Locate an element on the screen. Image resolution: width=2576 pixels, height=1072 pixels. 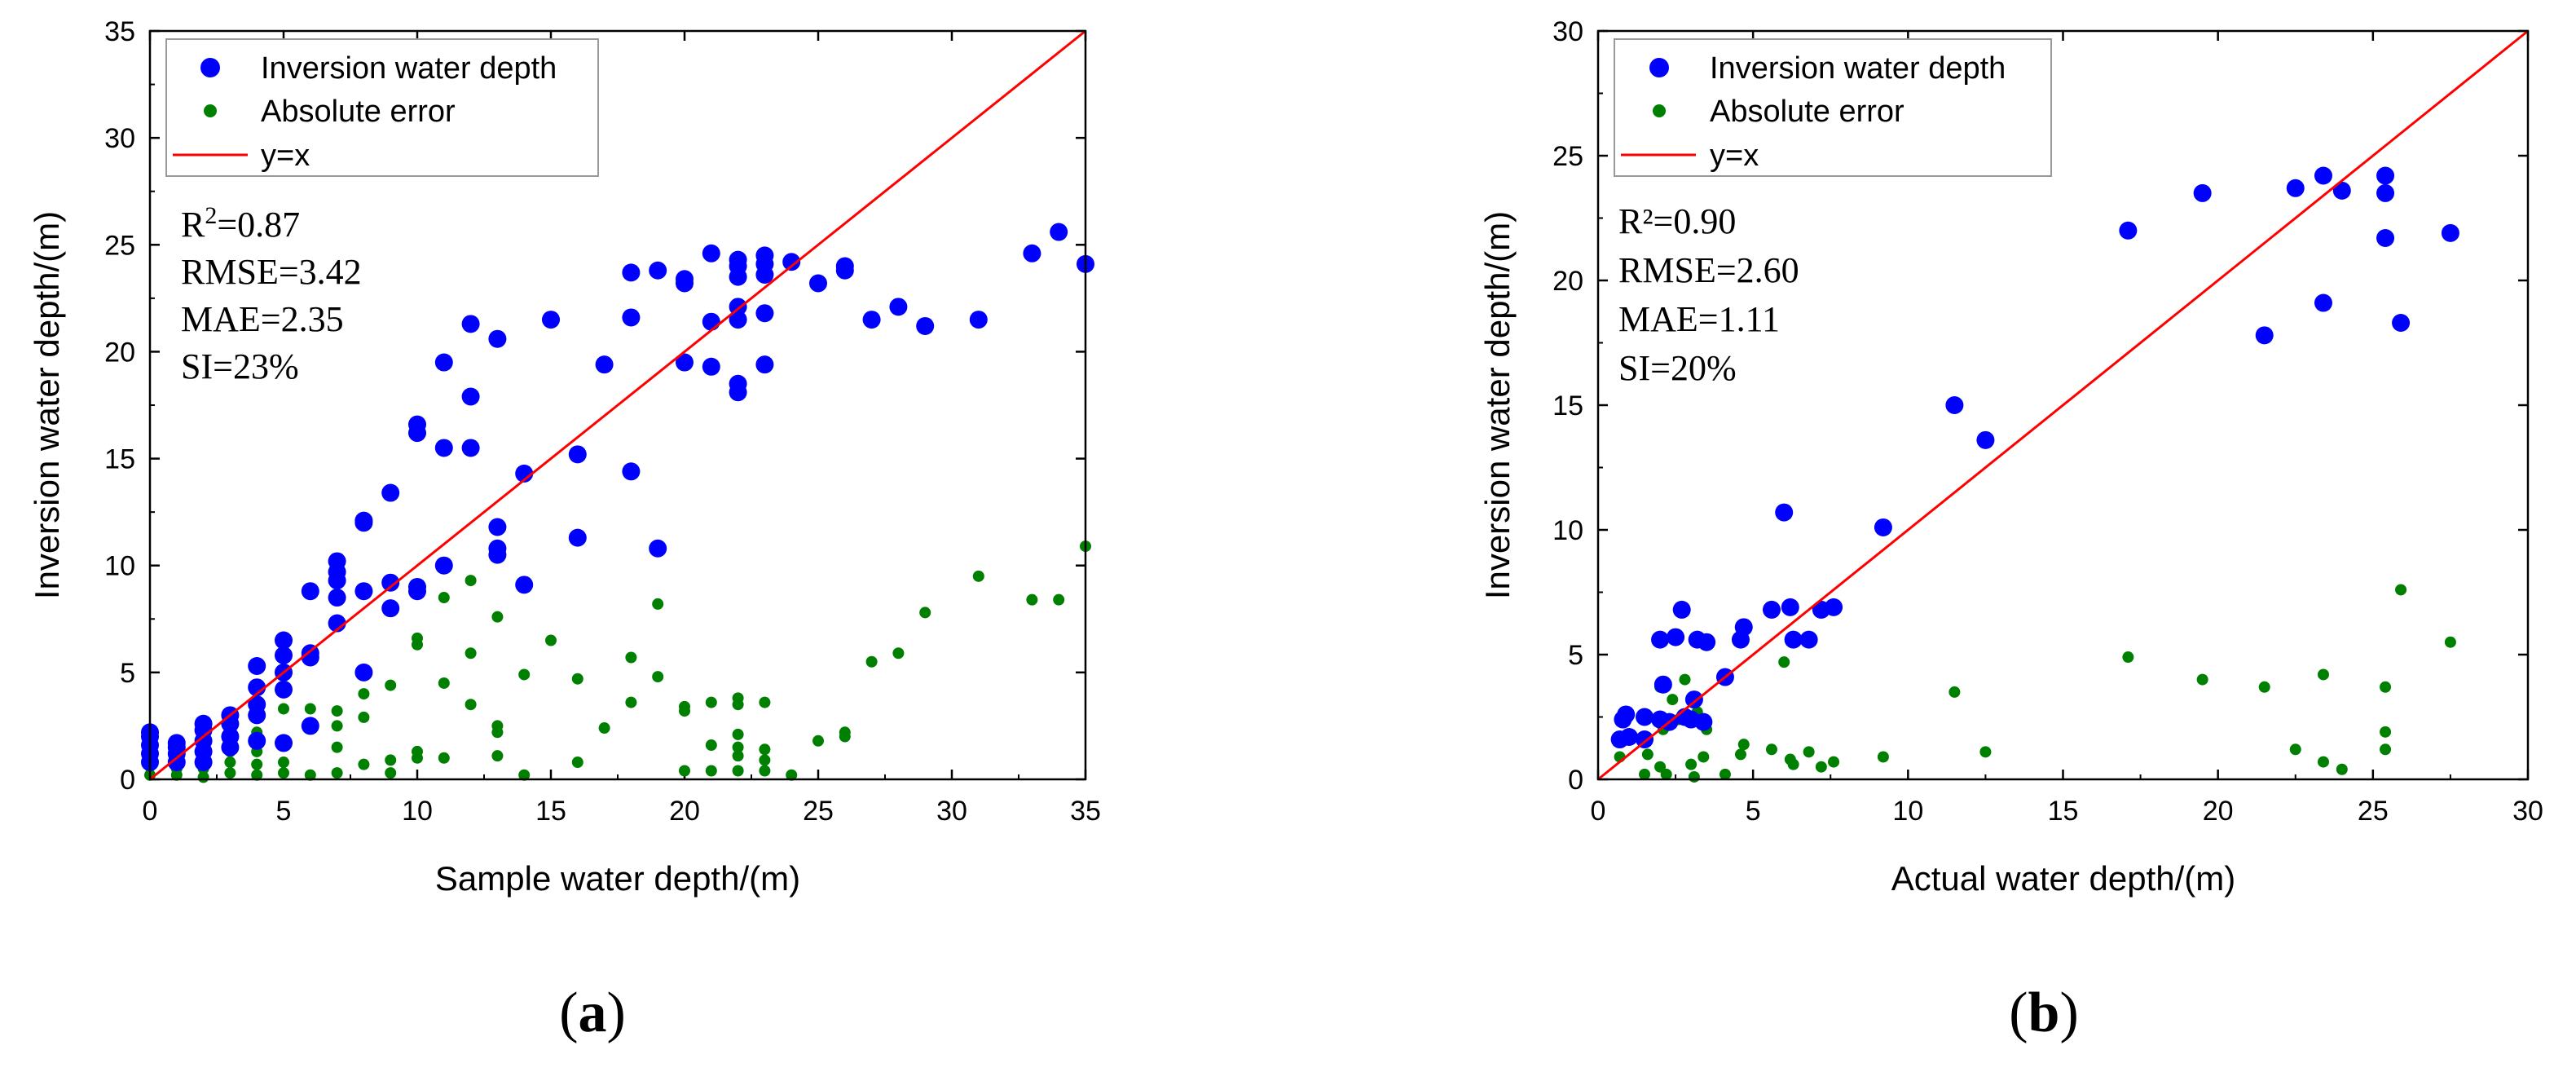
panel-label: (b) is located at coordinates (2044, 1013).